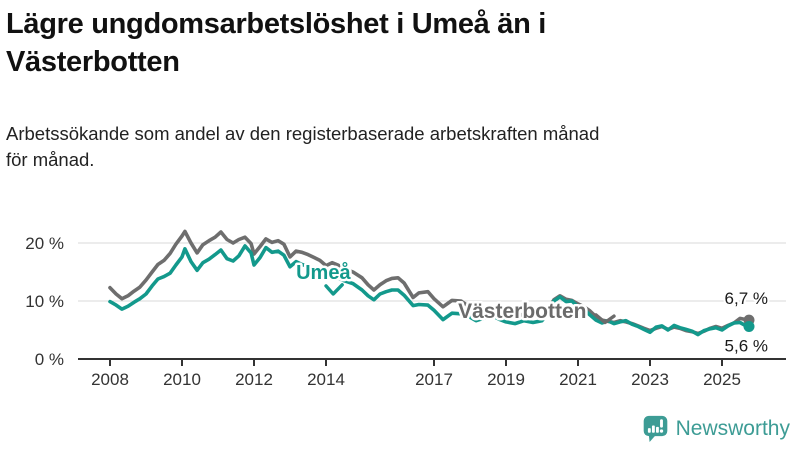 The width and height of the screenshot is (800, 450). I want to click on end-value-label-vasterbotten: 6,7 %, so click(746, 298).